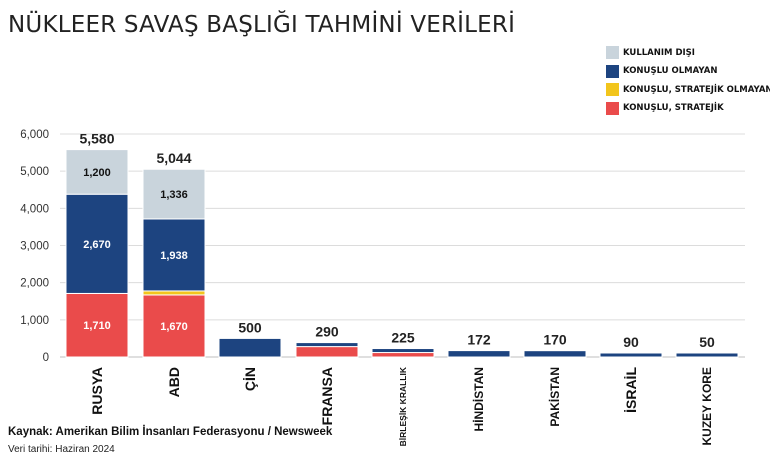 This screenshot has width=770, height=459. What do you see at coordinates (478, 399) in the screenshot?
I see `category-label: HİNDİSTAN` at bounding box center [478, 399].